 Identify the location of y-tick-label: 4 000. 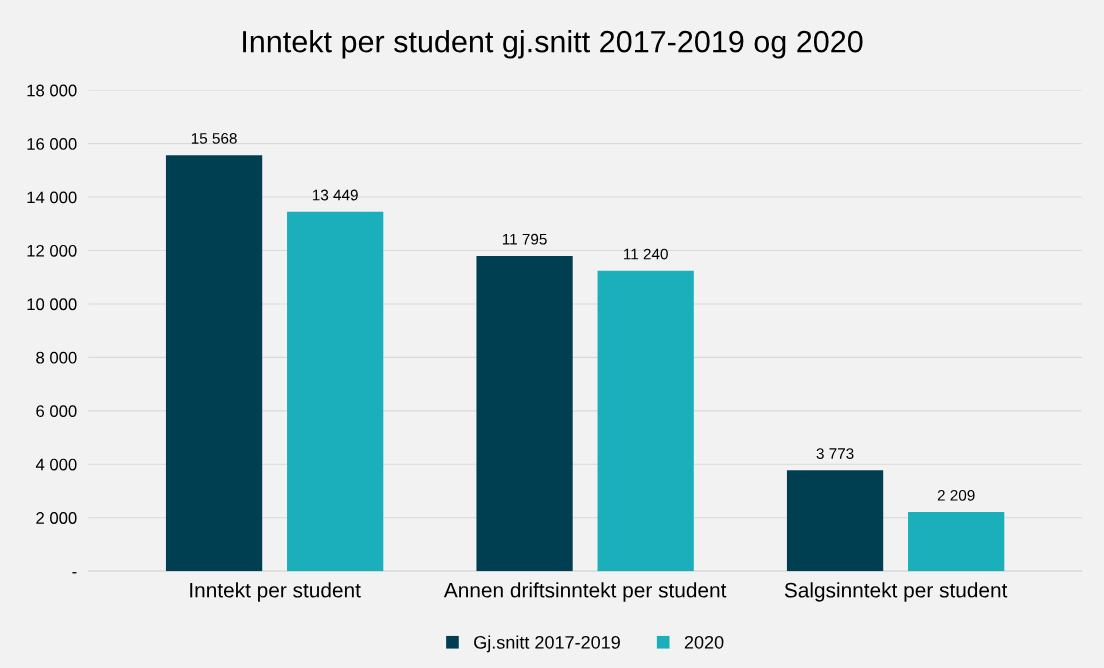
(56, 464).